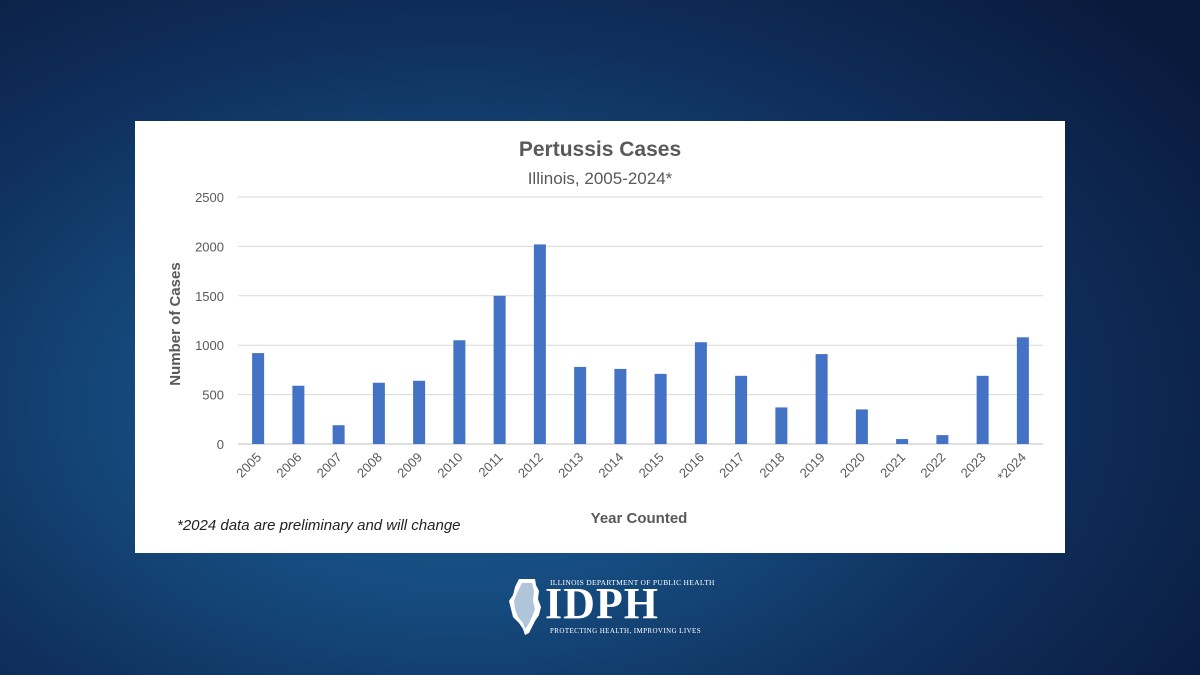 The image size is (1200, 675). What do you see at coordinates (731, 465) in the screenshot?
I see `x-tick-label: 2017` at bounding box center [731, 465].